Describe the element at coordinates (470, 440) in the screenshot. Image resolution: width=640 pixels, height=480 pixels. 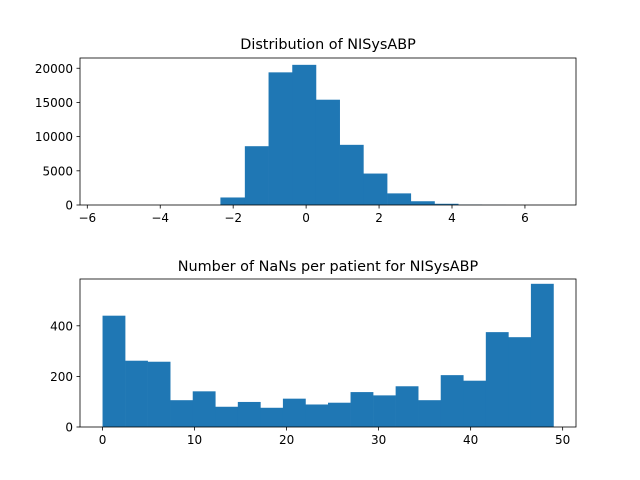
I see `x-tick-label: 40` at that location.